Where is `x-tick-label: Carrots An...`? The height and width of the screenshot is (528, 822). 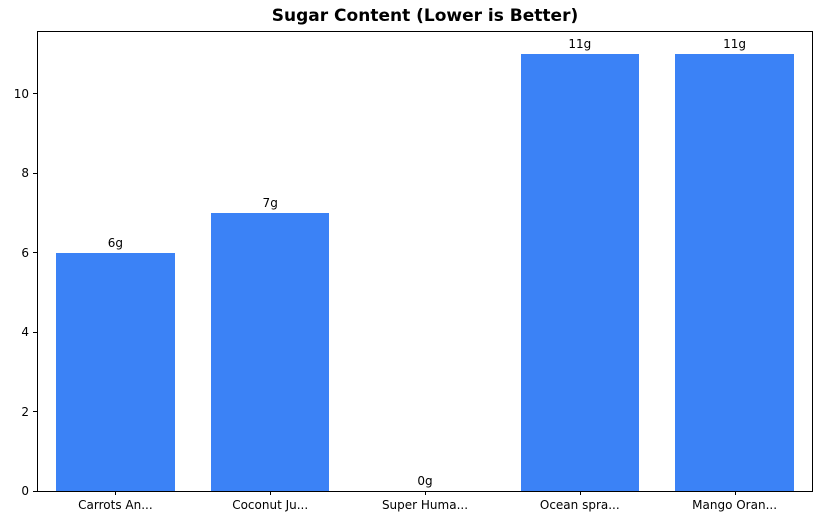 x-tick-label: Carrots An... is located at coordinates (115, 505).